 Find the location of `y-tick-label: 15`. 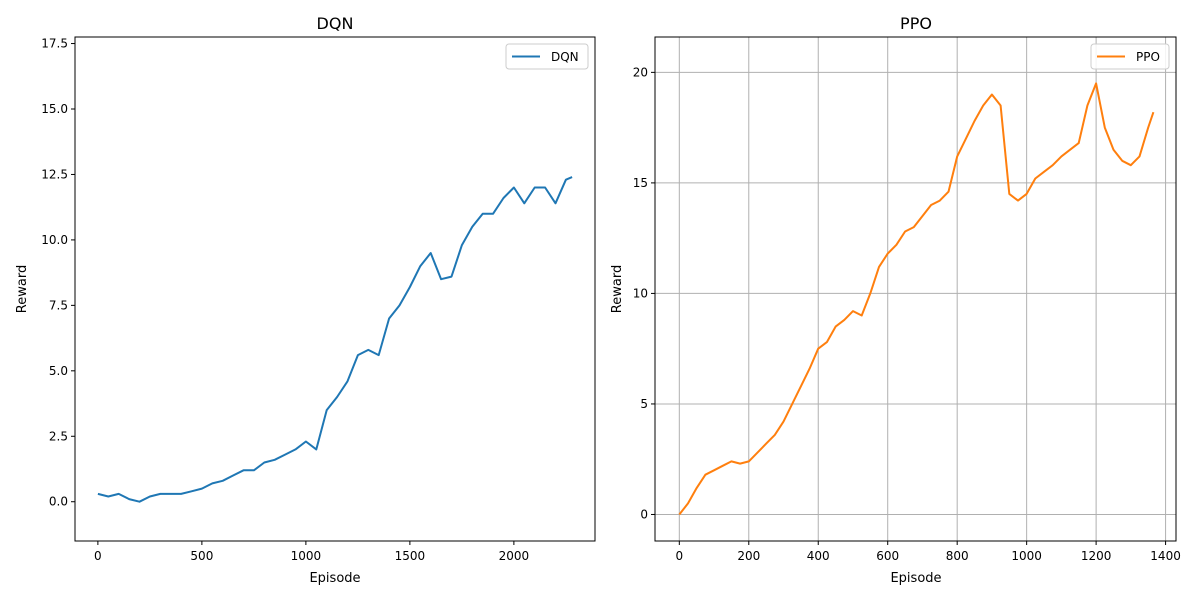

y-tick-label: 15 is located at coordinates (640, 183).